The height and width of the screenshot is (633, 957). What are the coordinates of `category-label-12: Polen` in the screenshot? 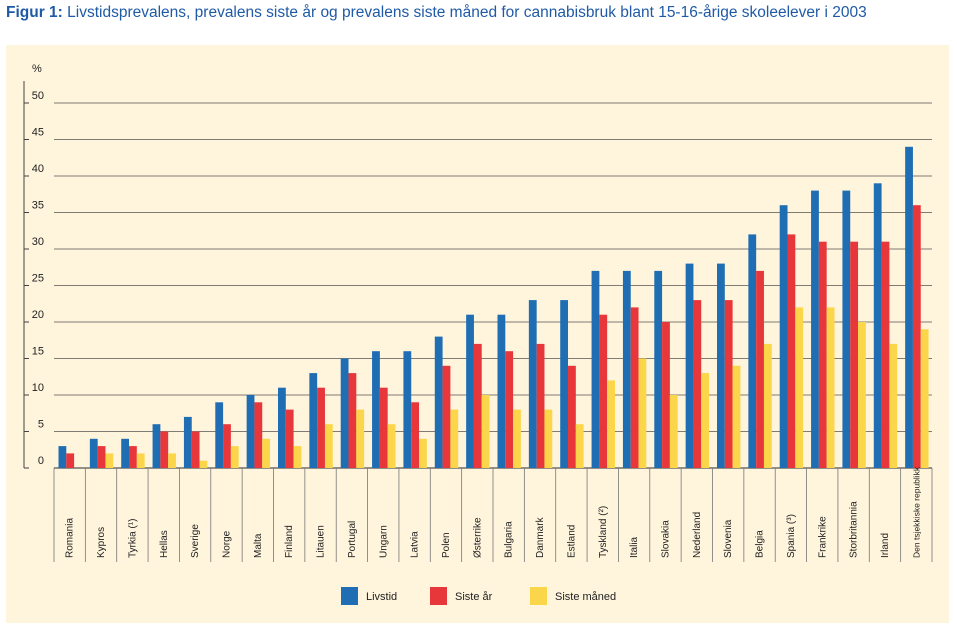 It's located at (446, 545).